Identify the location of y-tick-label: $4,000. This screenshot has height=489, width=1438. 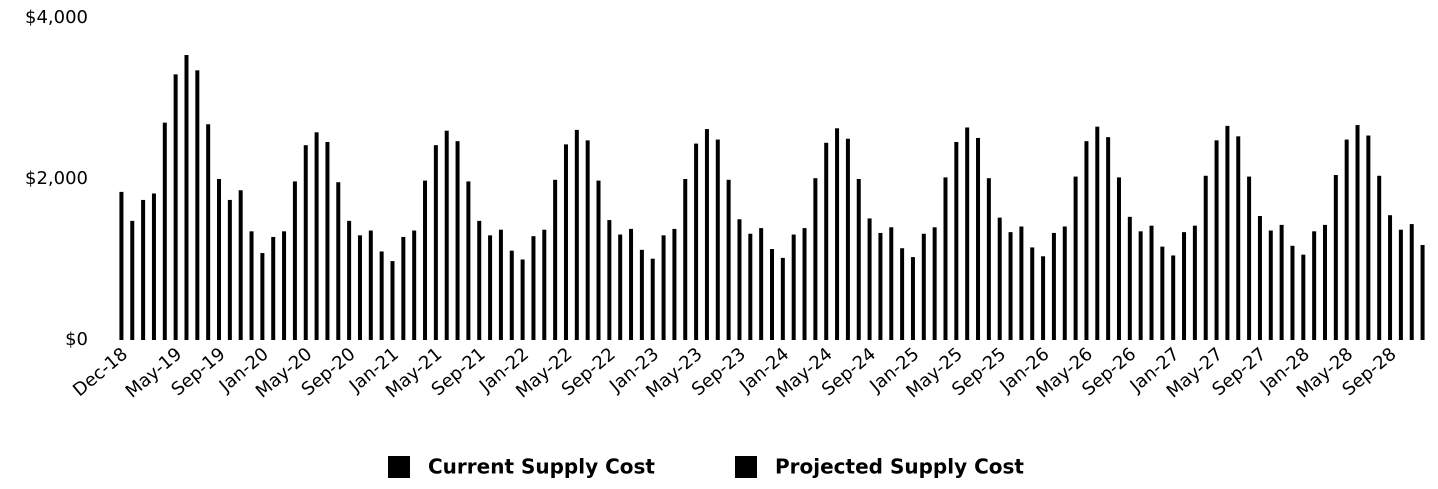
(56, 17).